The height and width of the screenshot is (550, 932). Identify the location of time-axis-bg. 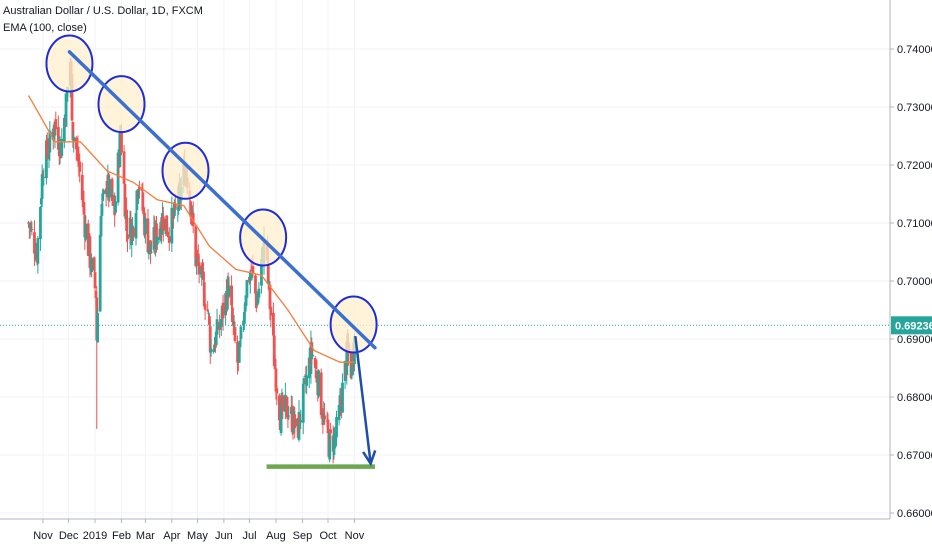
(466, 534).